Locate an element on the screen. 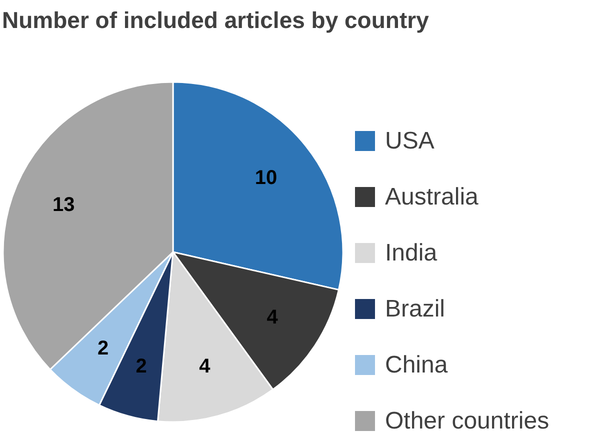 Image resolution: width=596 pixels, height=437 pixels. legend-label: Australia is located at coordinates (432, 197).